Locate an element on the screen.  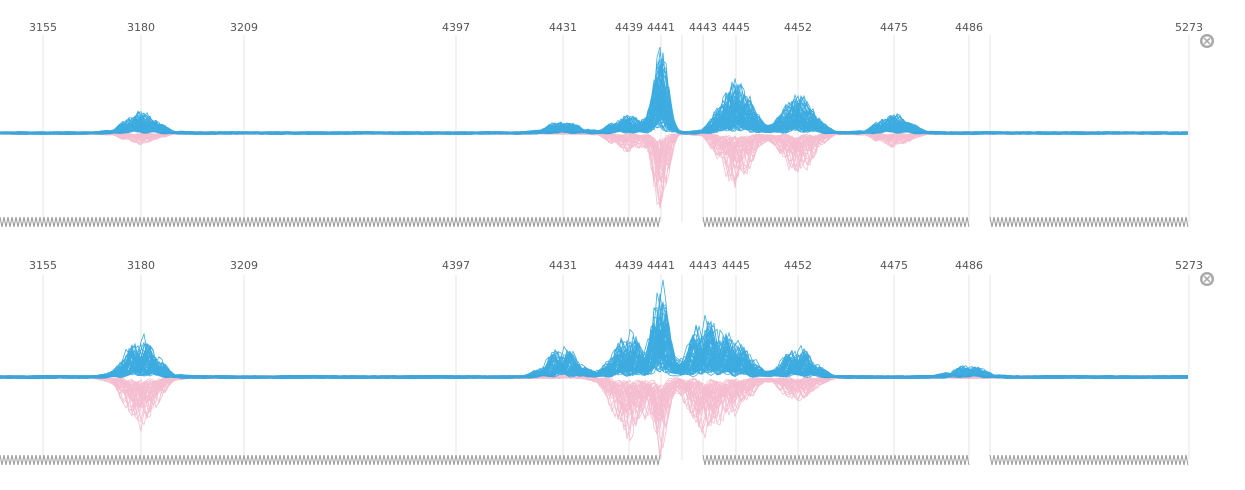
tick-label-5273: 5273 is located at coordinates (1189, 27).